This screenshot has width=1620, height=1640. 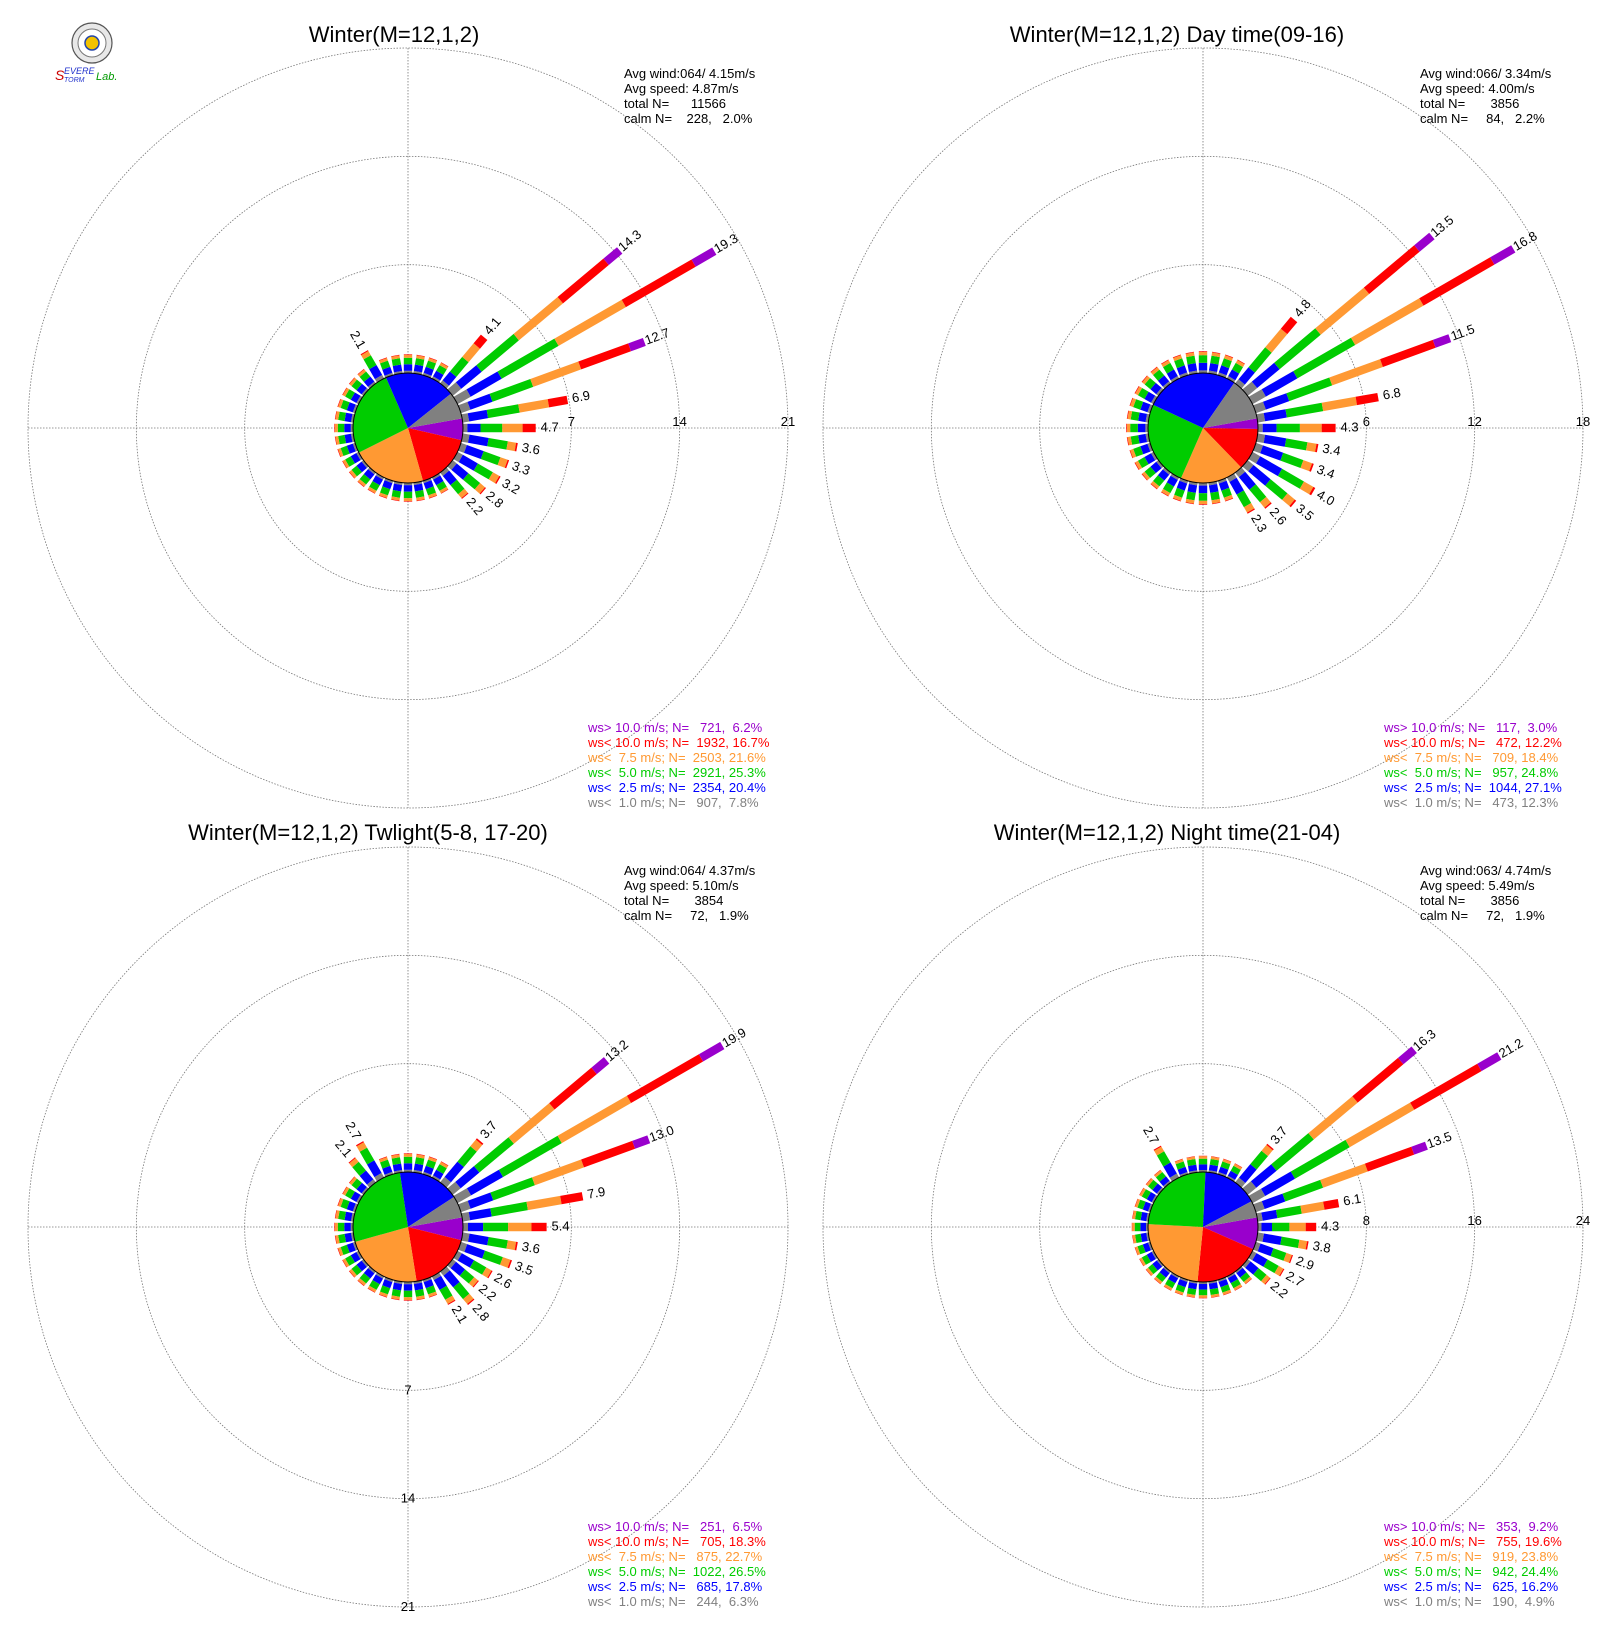 I want to click on ring-label: 6, so click(x=1366, y=421).